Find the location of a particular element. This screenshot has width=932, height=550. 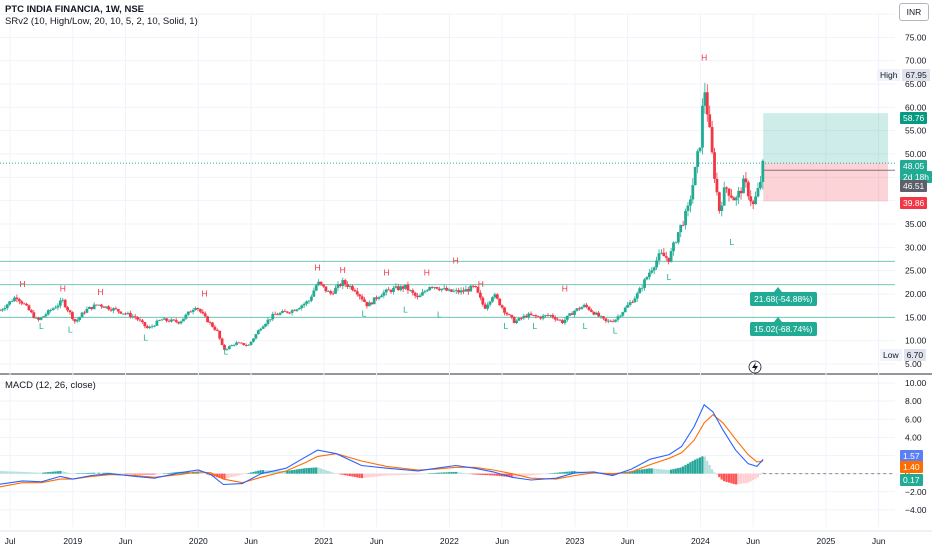

macd-line is located at coordinates (382, 444).